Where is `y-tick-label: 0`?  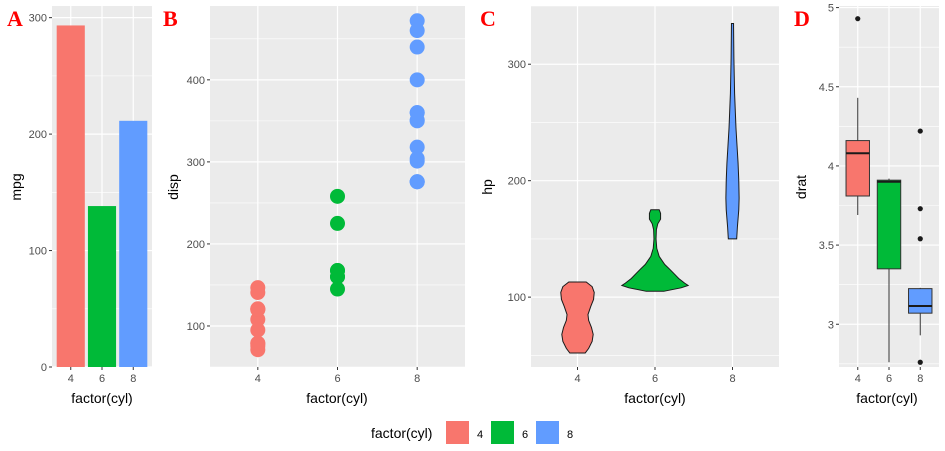 y-tick-label: 0 is located at coordinates (44, 368).